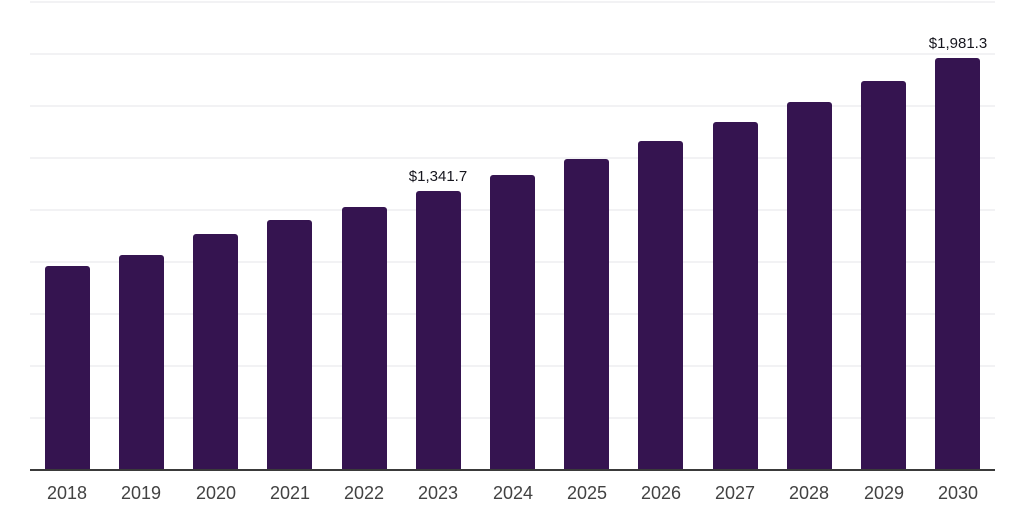  Describe the element at coordinates (512, 470) in the screenshot. I see `x-axis-line` at that location.